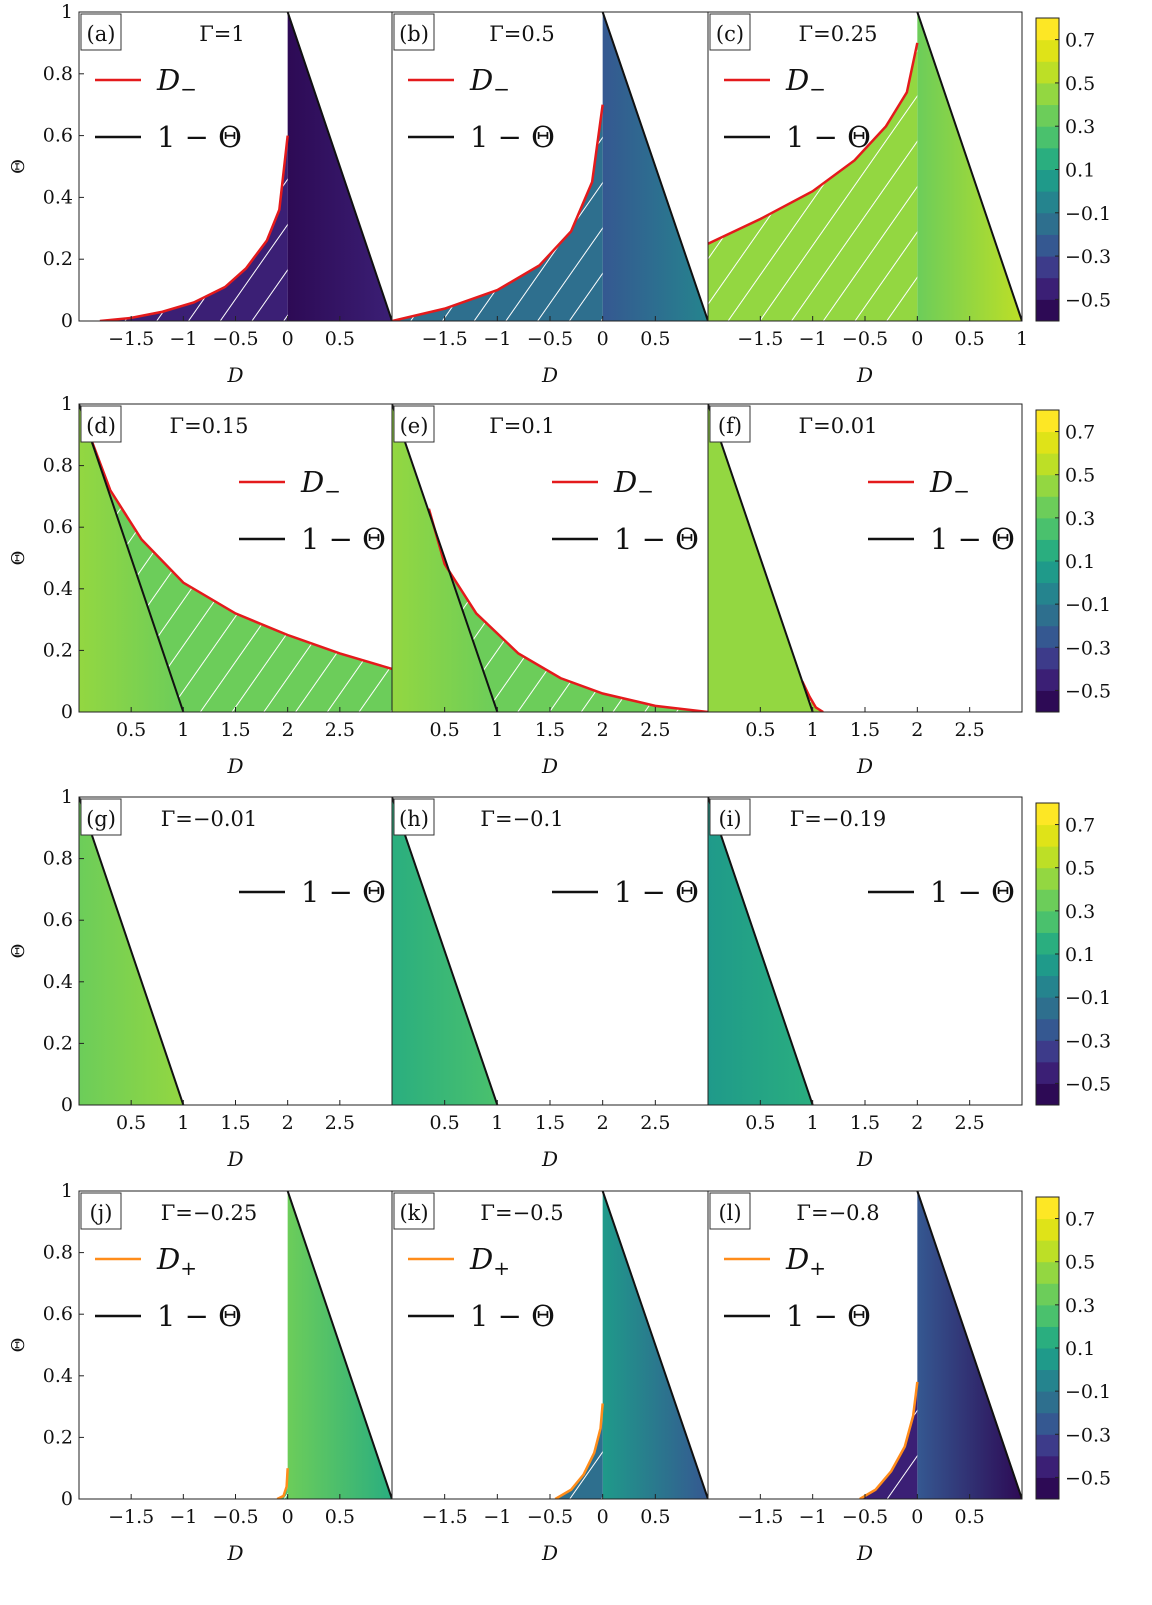 The image size is (1152, 1605). Describe the element at coordinates (58, 589) in the screenshot. I see `y-tick-label: 0.4` at that location.